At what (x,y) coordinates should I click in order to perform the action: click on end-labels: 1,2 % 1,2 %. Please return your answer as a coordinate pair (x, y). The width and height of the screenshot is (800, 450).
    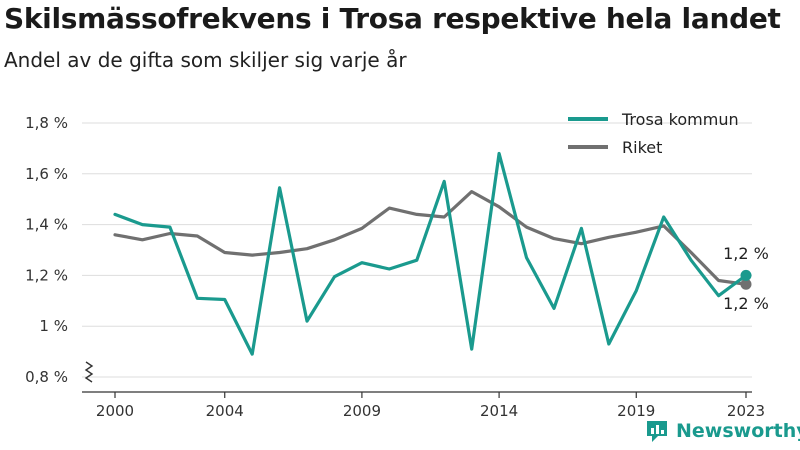
    Looking at the image, I should click on (746, 278).